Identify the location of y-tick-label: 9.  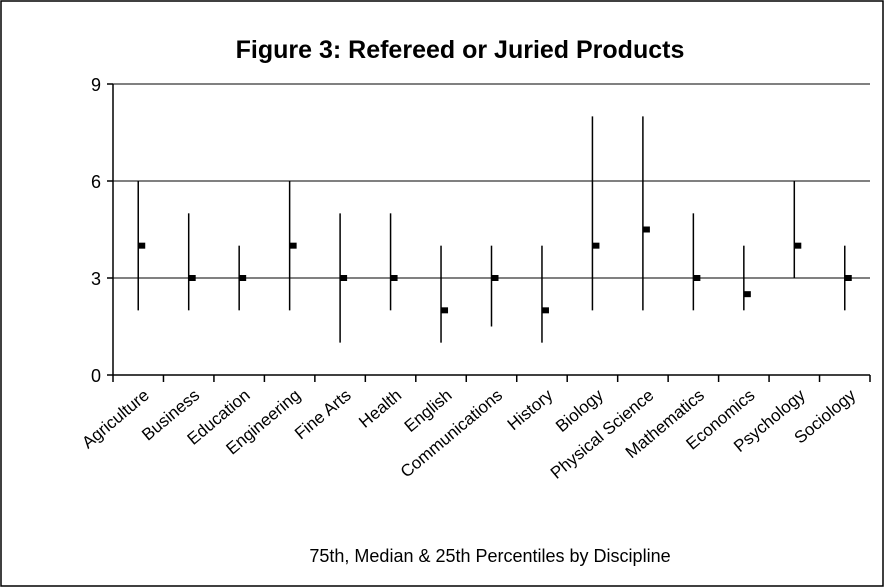
(96, 85).